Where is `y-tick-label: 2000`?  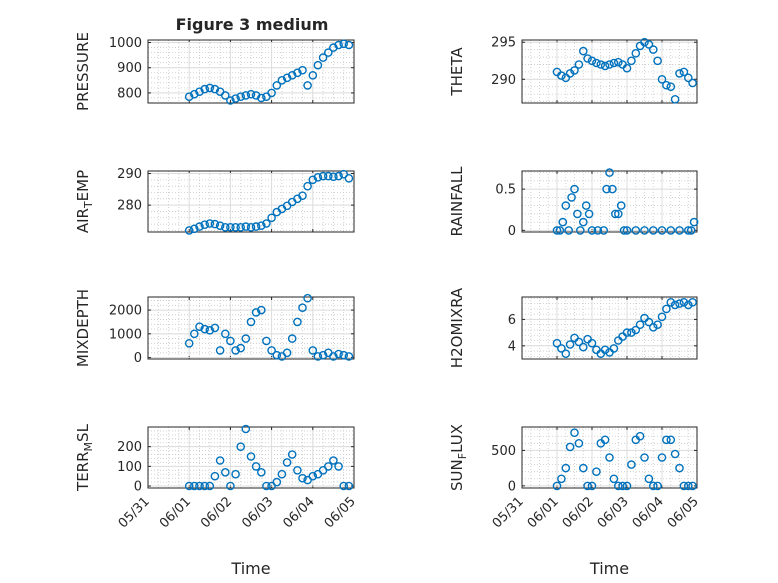 y-tick-label: 2000 is located at coordinates (125, 311).